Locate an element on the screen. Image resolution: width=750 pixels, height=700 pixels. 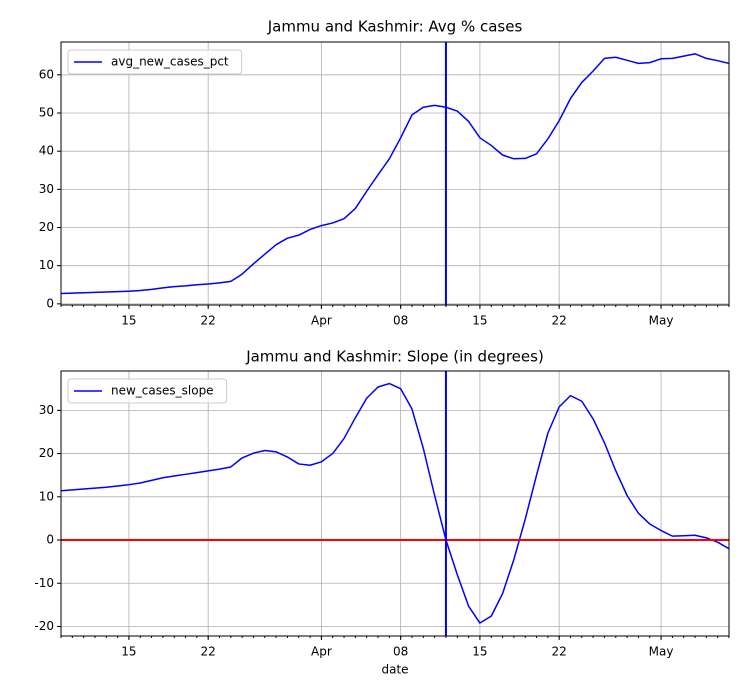
chart-title: Jammu and Kashmir: Slope (in degrees) is located at coordinates (394, 357).